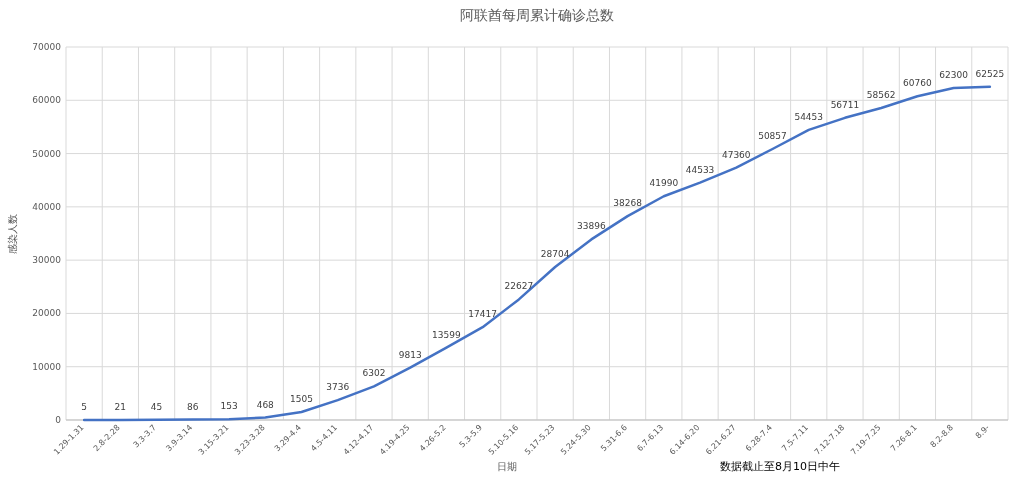 This screenshot has height=478, width=1024. What do you see at coordinates (990, 73) in the screenshot?
I see `data-label: 62525` at bounding box center [990, 73].